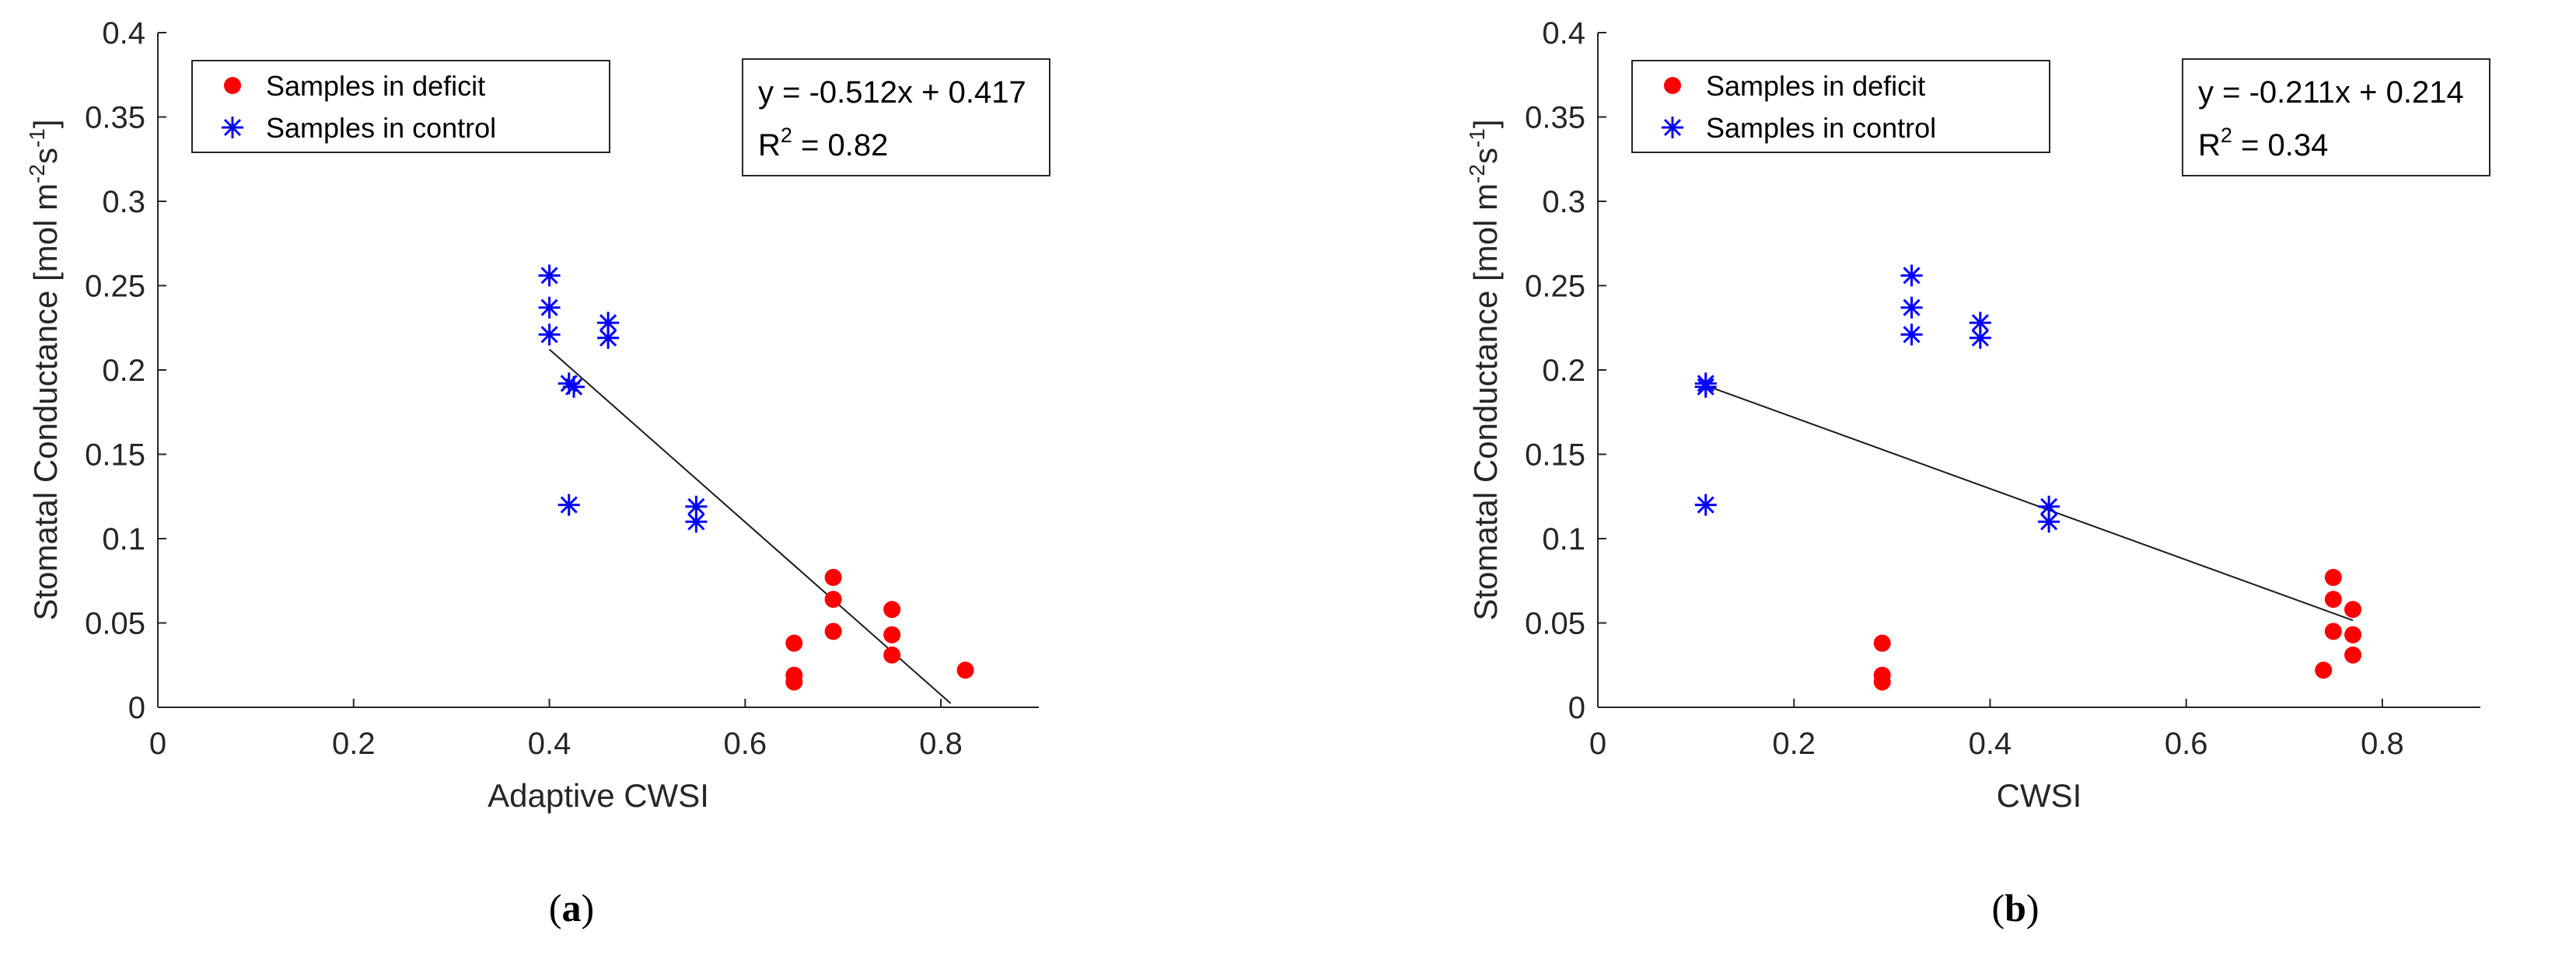 The width and height of the screenshot is (2576, 956). Describe the element at coordinates (549, 744) in the screenshot. I see `x-tick-label: 0.4` at that location.